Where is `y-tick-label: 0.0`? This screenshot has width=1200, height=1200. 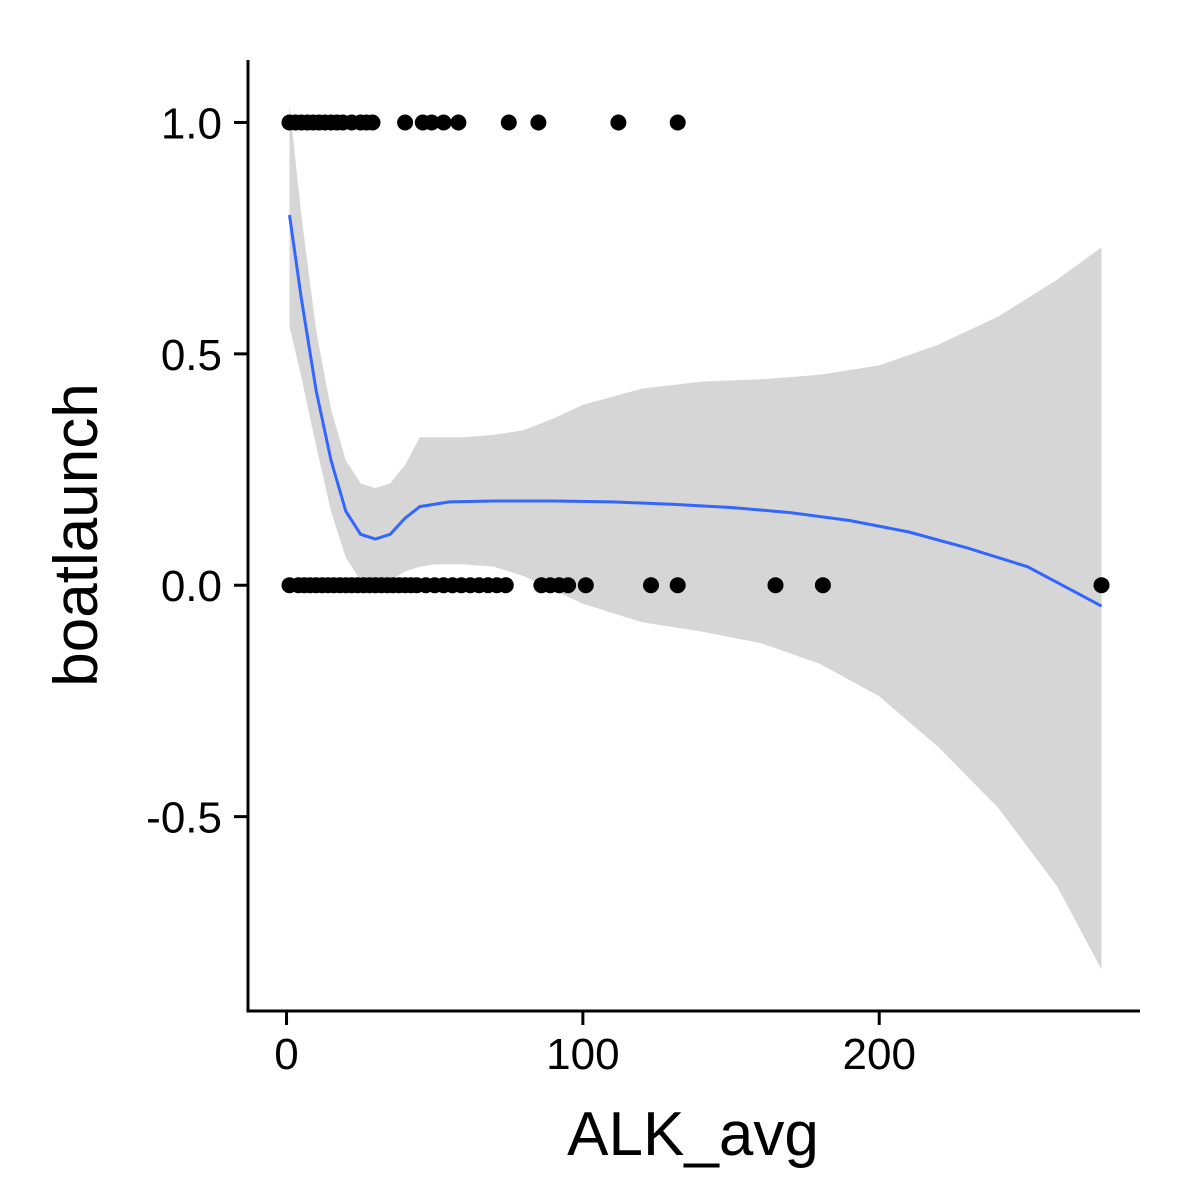
y-tick-label: 0.0 is located at coordinates (191, 586).